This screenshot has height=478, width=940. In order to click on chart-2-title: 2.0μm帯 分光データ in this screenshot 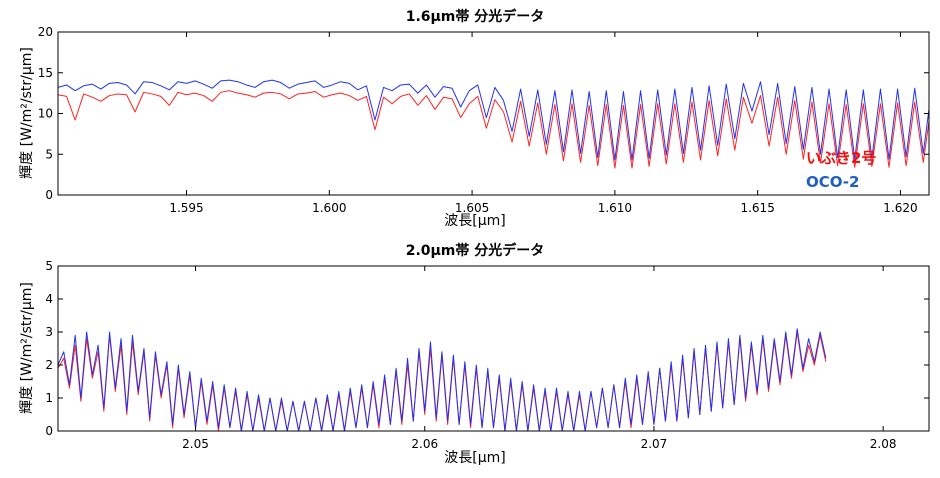, I will do `click(475, 250)`.